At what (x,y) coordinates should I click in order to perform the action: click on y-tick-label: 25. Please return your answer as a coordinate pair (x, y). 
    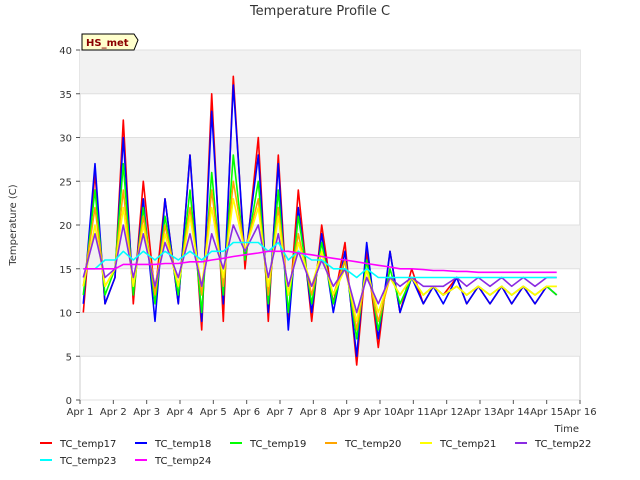
    Looking at the image, I should click on (65, 182).